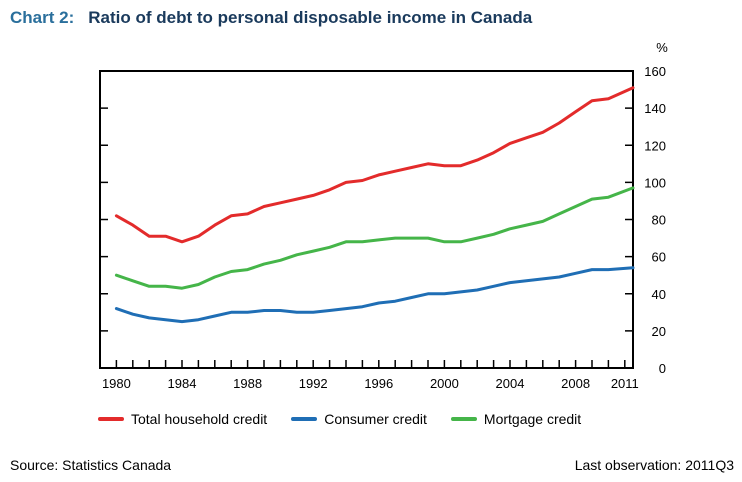 This screenshot has width=742, height=482. Describe the element at coordinates (111, 419) in the screenshot. I see `legend-swatch-total` at that location.